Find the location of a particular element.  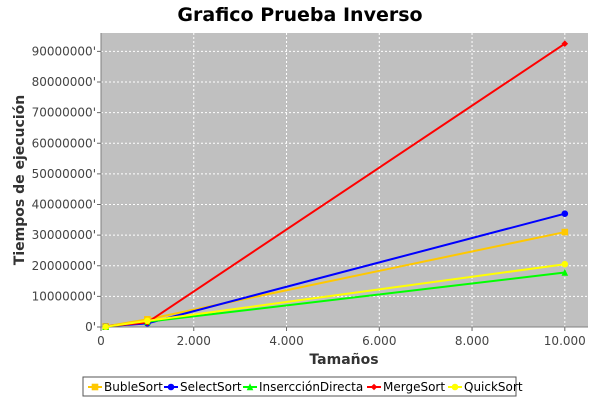

y-tick-label: 40000000' is located at coordinates (64, 205).